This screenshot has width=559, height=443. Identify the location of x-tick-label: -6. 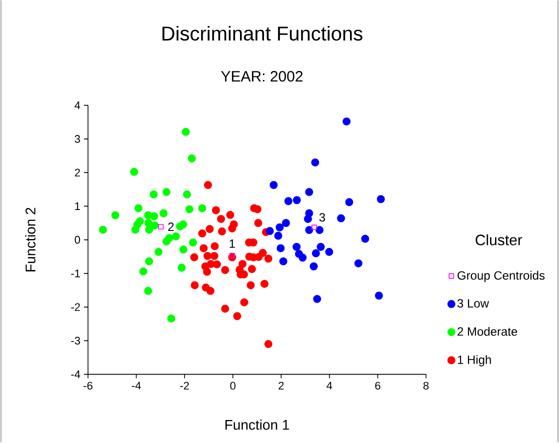
(88, 386).